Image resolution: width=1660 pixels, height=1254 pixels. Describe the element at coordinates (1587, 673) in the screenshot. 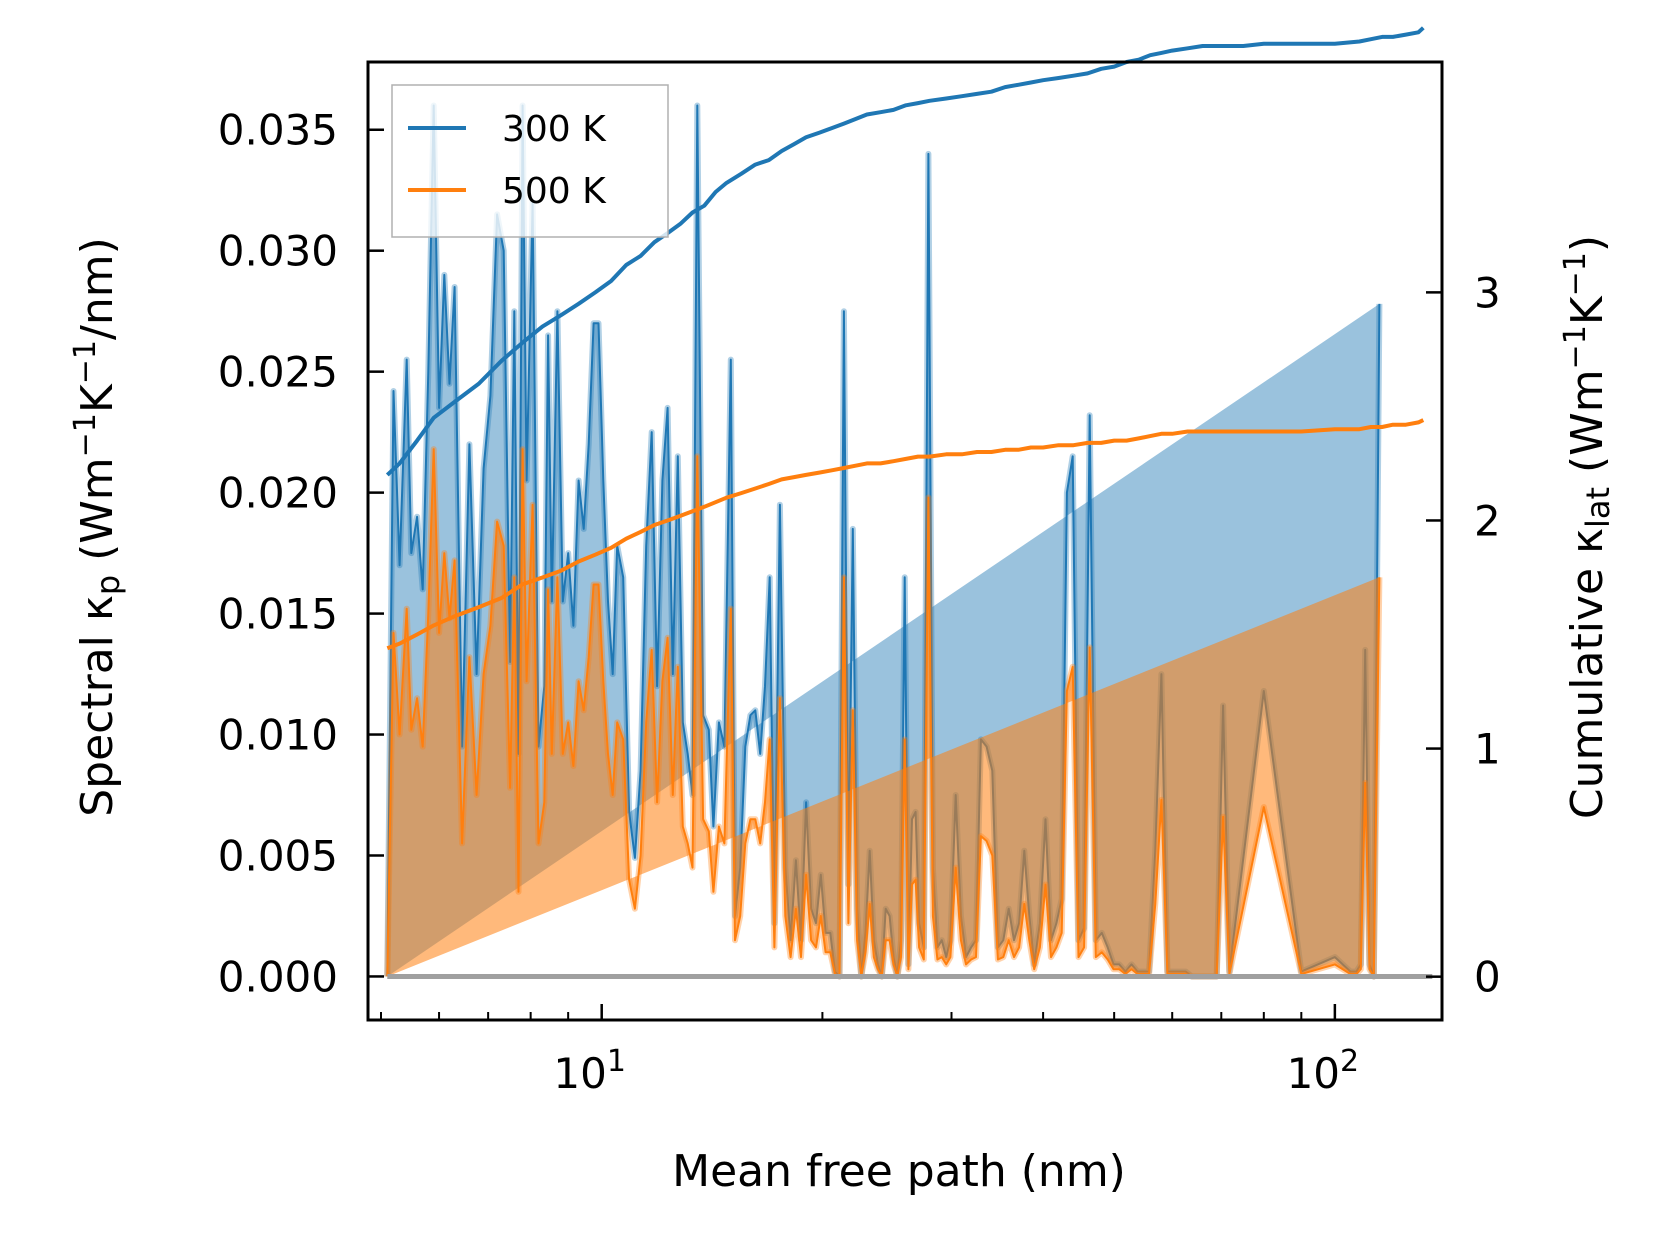

I see `right-y-label-main: Cumulative κ` at that location.